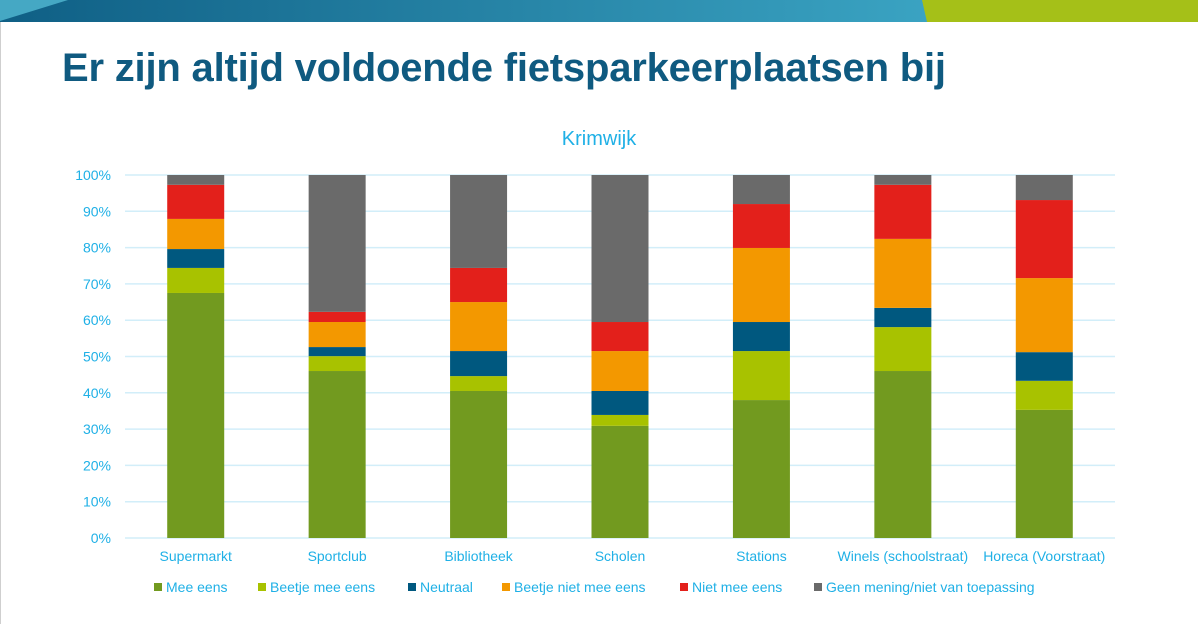  I want to click on x-category-label: Supermarkt, so click(196, 556).